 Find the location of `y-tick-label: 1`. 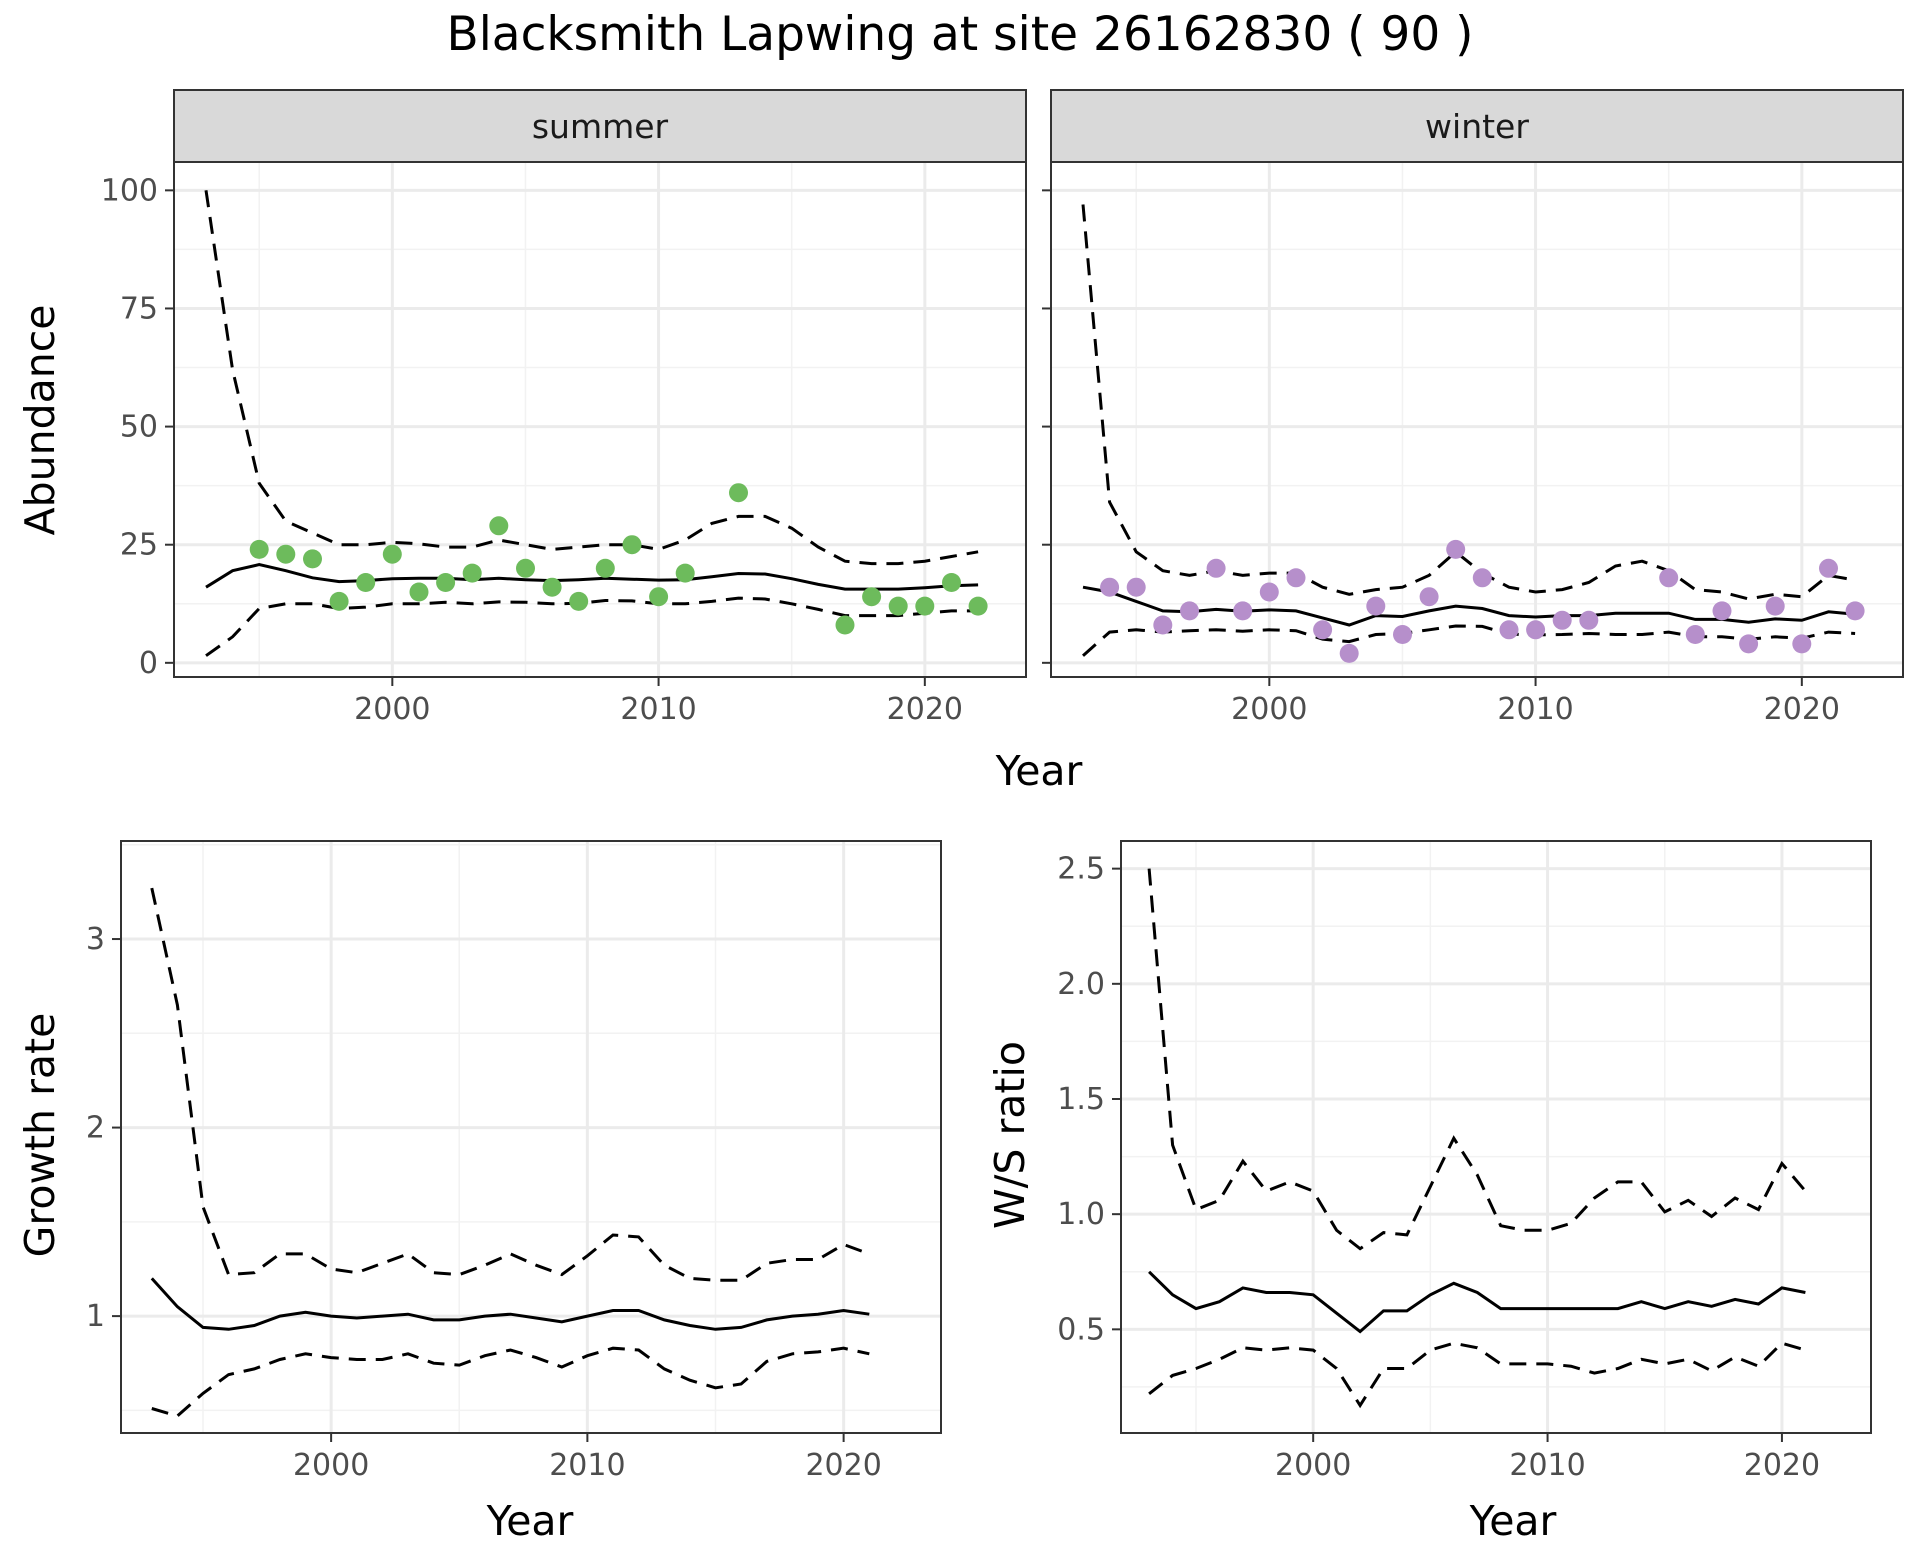

y-tick-label: 1 is located at coordinates (95, 1316).